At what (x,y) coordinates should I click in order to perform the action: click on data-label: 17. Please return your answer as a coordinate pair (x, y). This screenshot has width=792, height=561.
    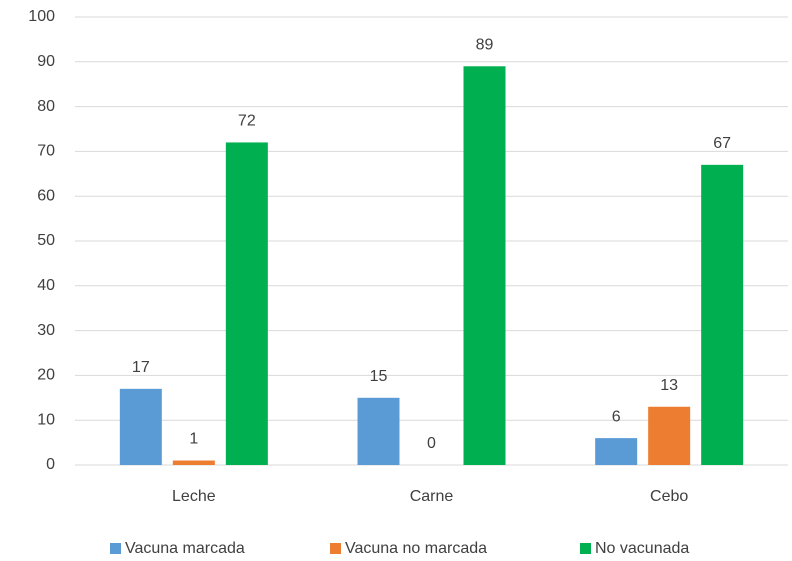
    Looking at the image, I should click on (141, 367).